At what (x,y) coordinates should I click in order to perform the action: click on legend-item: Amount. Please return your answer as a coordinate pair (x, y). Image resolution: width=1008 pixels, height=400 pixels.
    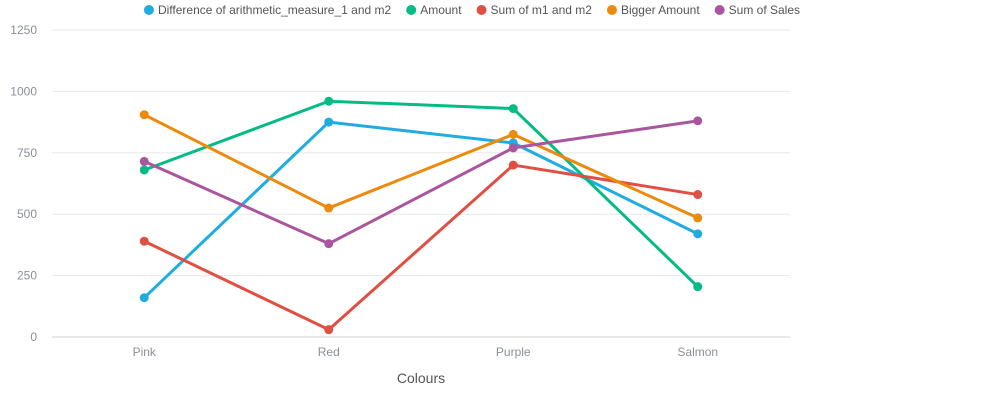
    Looking at the image, I should click on (434, 10).